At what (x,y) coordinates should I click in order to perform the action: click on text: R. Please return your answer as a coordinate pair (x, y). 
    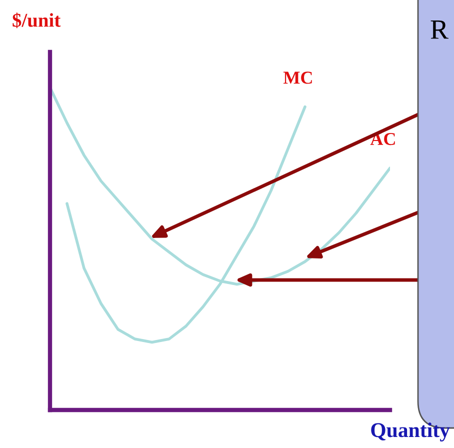
    Looking at the image, I should click on (439, 29).